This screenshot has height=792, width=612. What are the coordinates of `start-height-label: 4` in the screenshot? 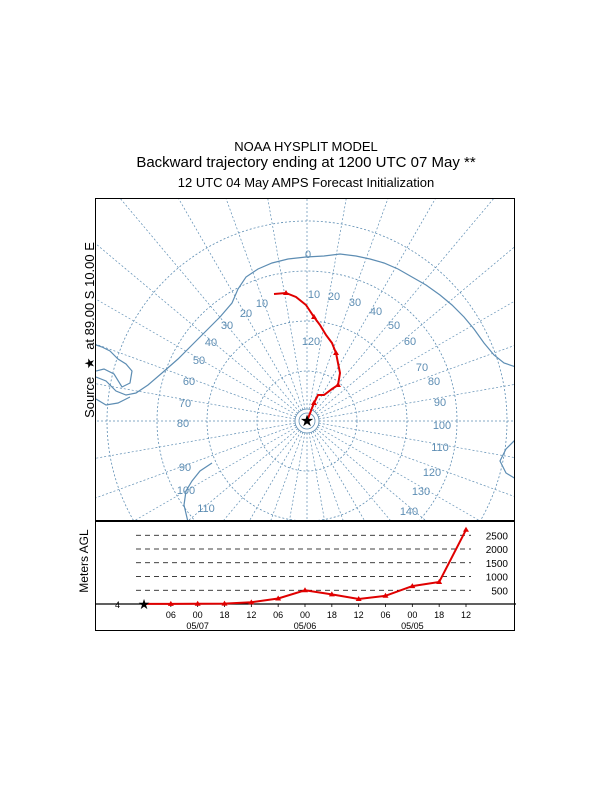 It's located at (117, 605).